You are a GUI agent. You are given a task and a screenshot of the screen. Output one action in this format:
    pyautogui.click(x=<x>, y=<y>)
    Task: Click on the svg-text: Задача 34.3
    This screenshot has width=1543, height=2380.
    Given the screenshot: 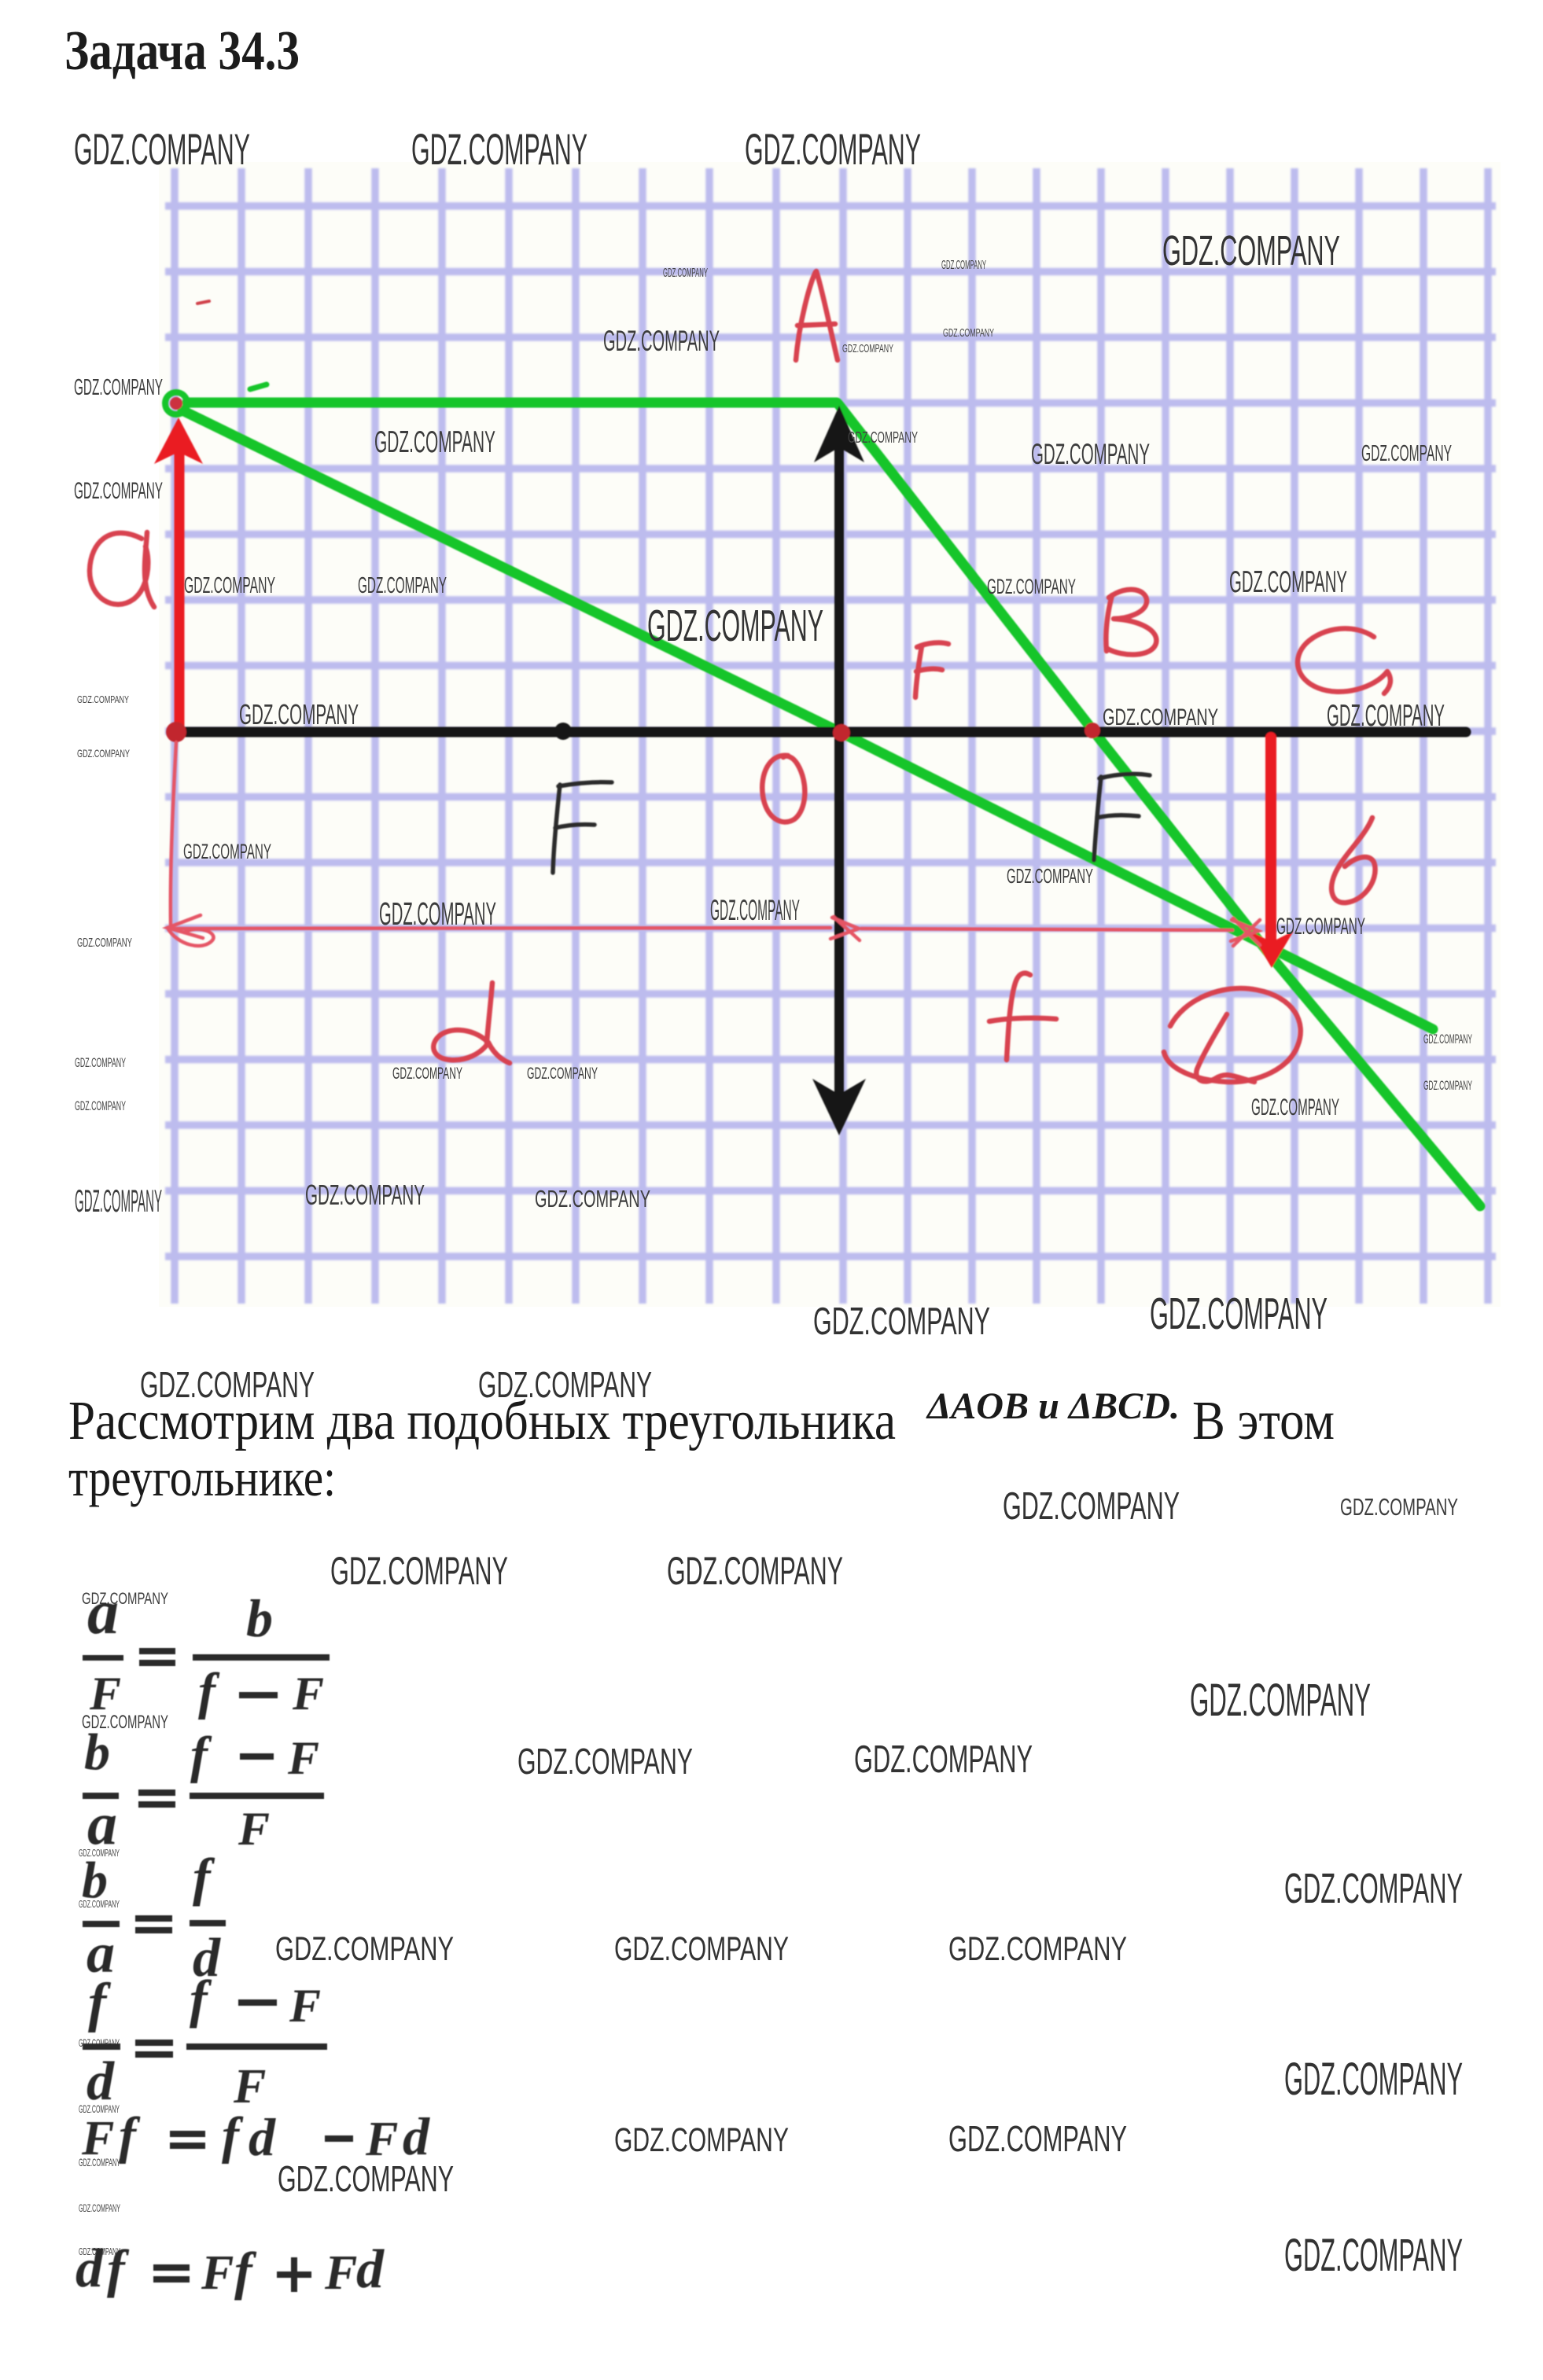 What is the action you would take?
    pyautogui.click(x=182, y=51)
    